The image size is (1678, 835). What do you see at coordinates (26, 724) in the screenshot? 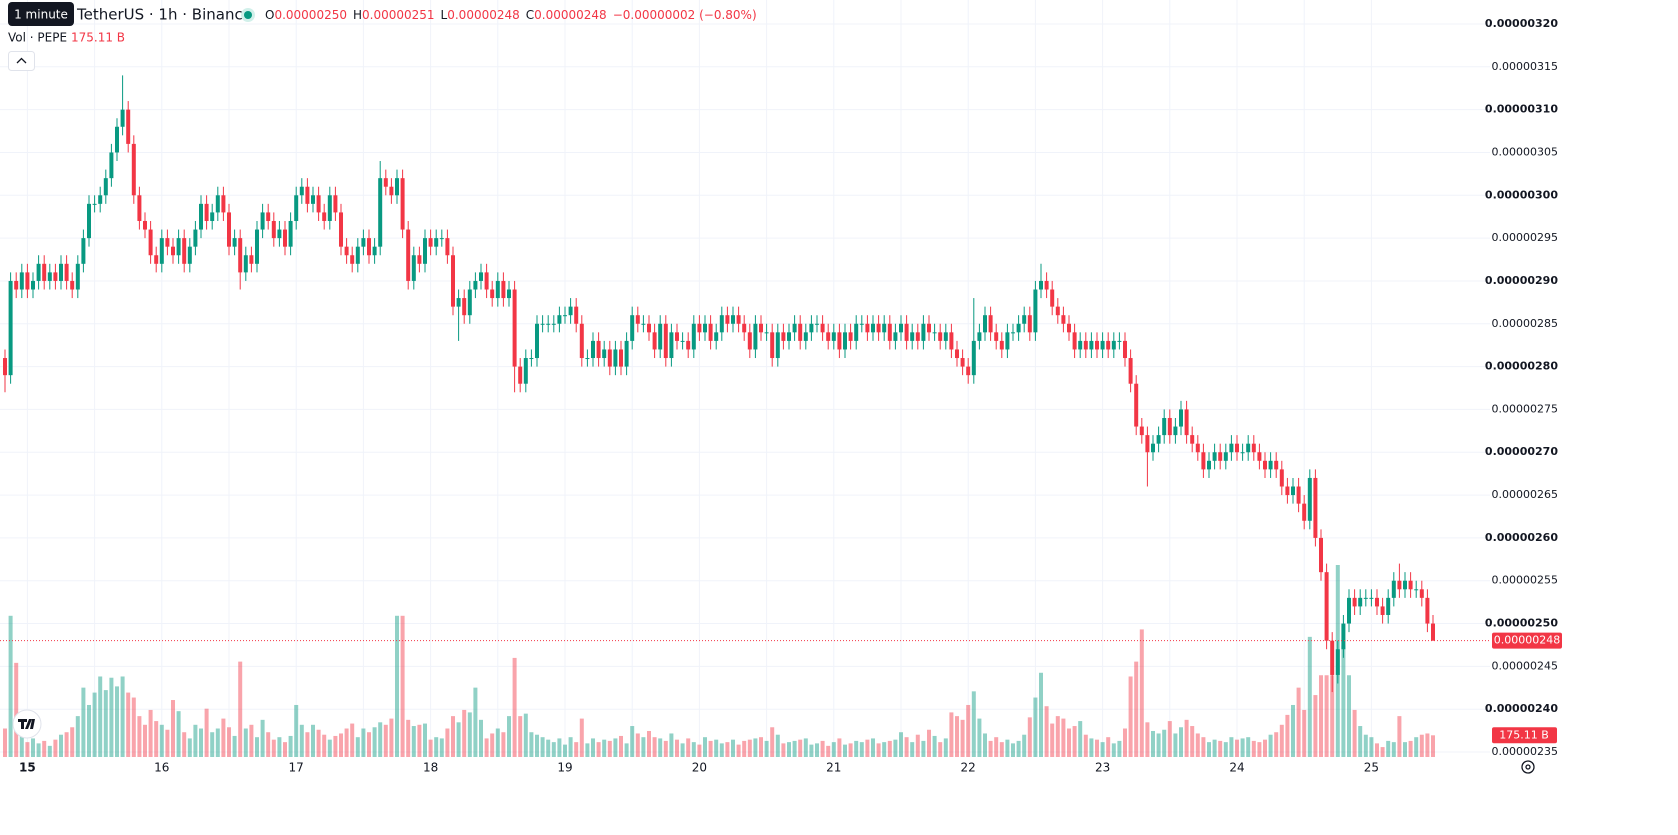
I see `logo` at bounding box center [26, 724].